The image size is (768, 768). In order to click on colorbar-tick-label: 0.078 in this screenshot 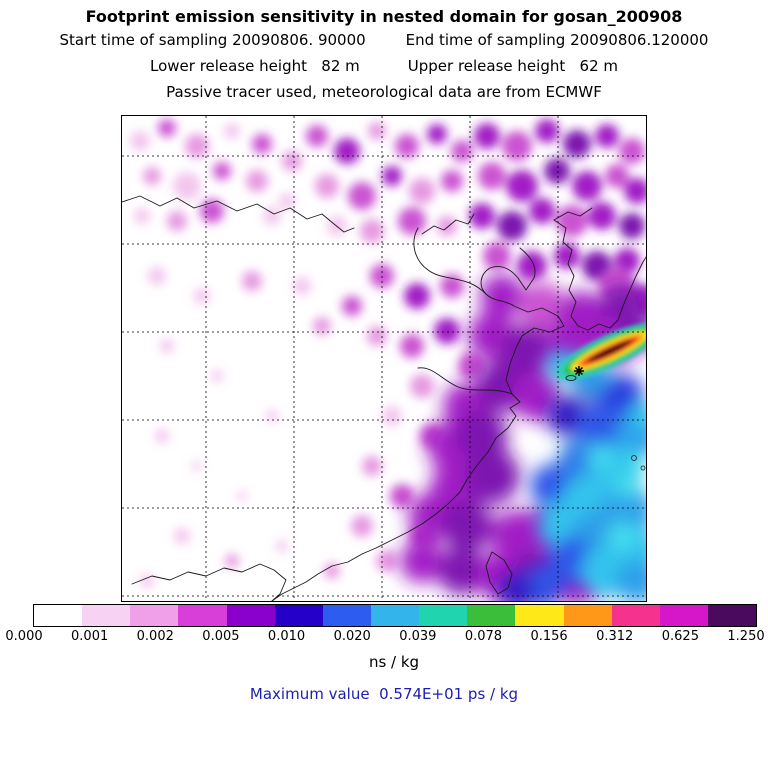, I will do `click(483, 636)`.